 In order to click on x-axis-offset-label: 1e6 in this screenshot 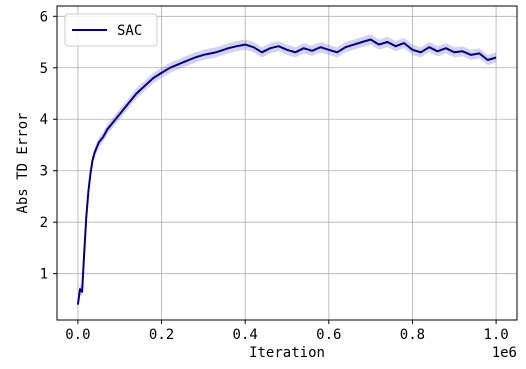, I will do `click(504, 353)`.